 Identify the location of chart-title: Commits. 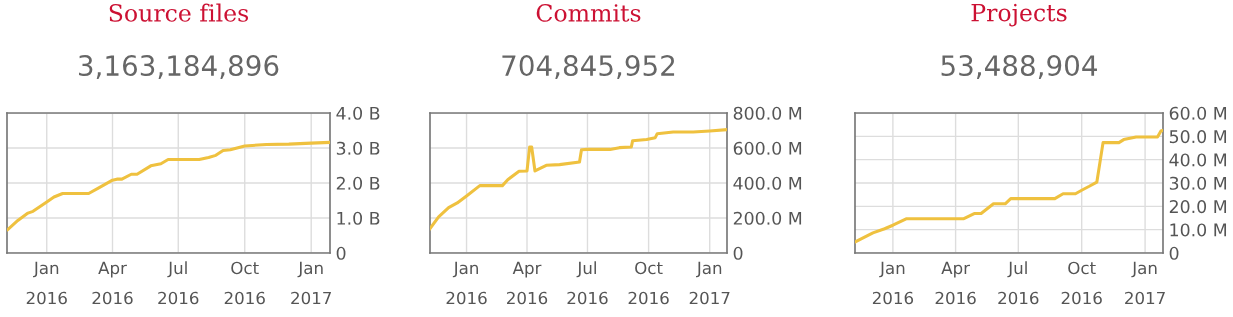
(588, 12).